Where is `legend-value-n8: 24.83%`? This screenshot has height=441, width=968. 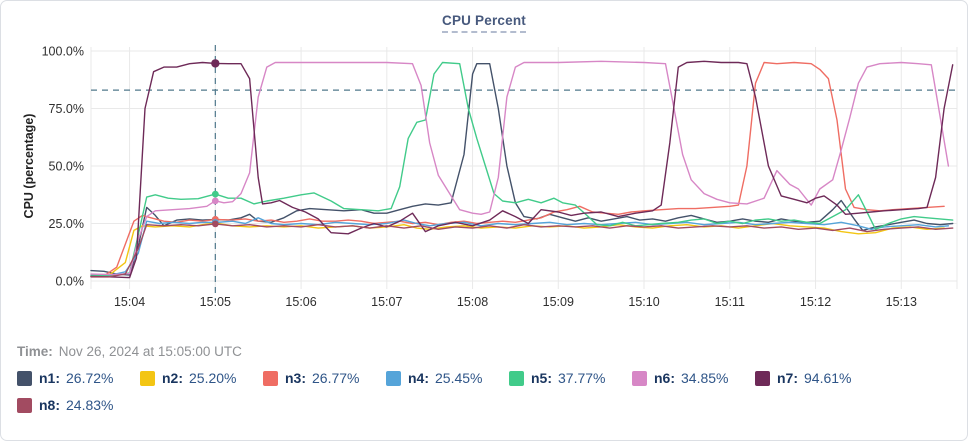
legend-value-n8: 24.83% is located at coordinates (90, 405).